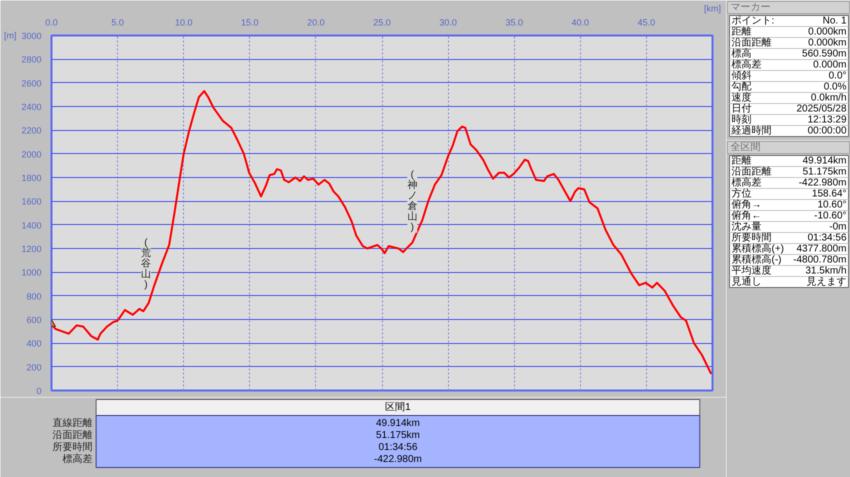 This screenshot has height=477, width=850. Describe the element at coordinates (827, 120) in the screenshot. I see `text: 12:13:29` at that location.